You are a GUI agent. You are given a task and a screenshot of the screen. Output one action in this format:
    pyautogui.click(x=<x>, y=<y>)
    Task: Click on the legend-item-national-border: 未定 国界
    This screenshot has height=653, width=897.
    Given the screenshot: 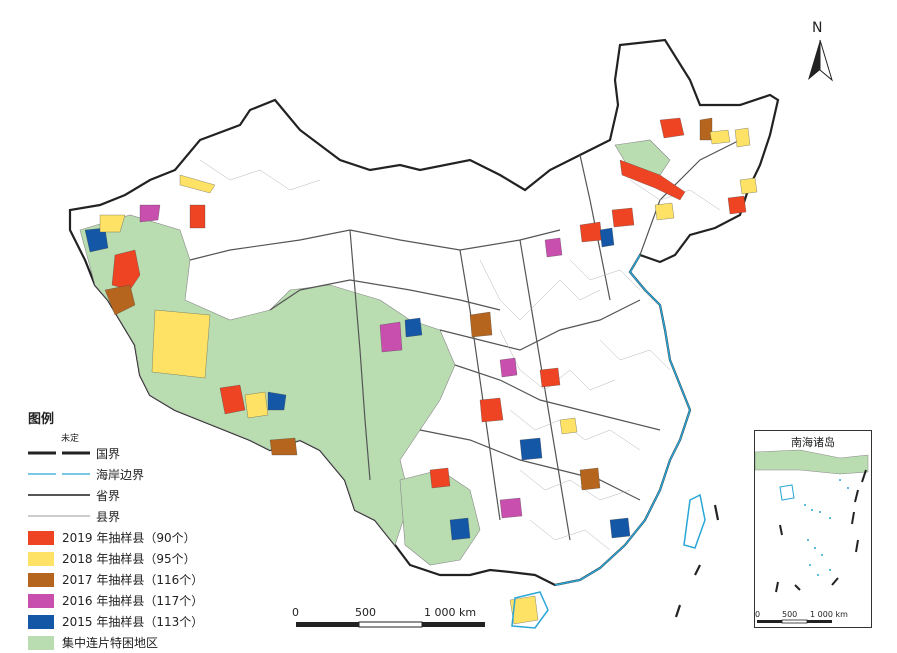 What is the action you would take?
    pyautogui.click(x=158, y=449)
    